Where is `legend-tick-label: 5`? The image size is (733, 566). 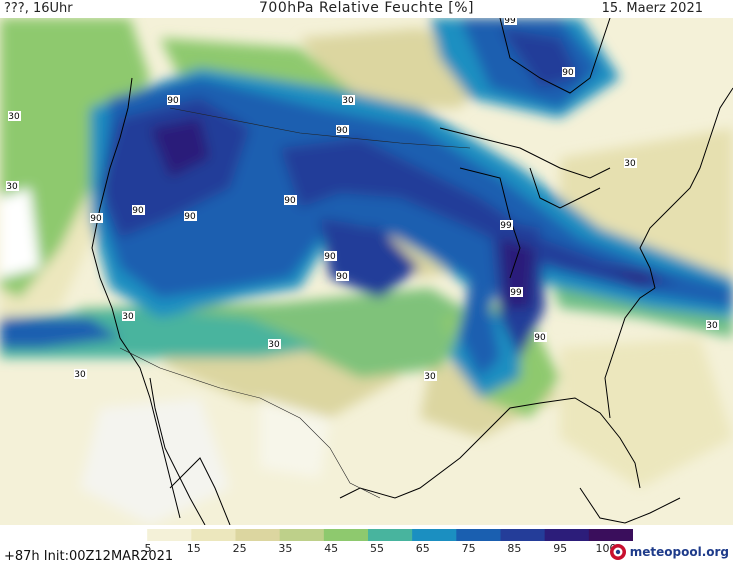 legend-tick-label: 5 is located at coordinates (148, 548).